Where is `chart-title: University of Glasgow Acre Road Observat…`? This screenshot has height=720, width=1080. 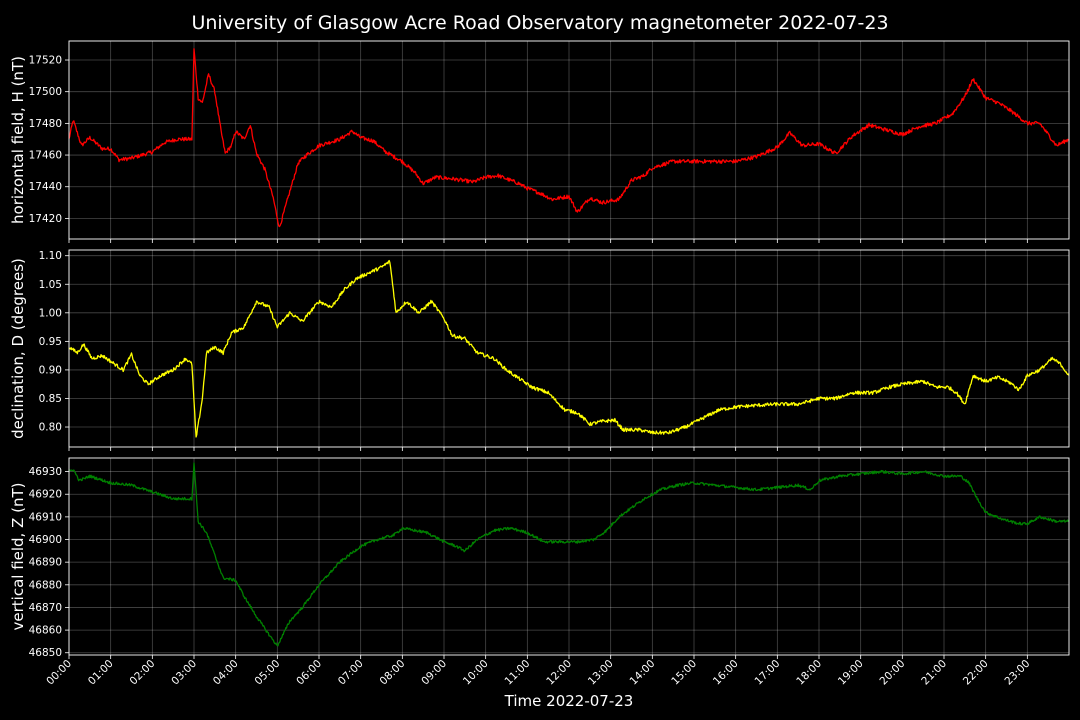 chart-title: University of Glasgow Acre Road Observat… is located at coordinates (539, 23).